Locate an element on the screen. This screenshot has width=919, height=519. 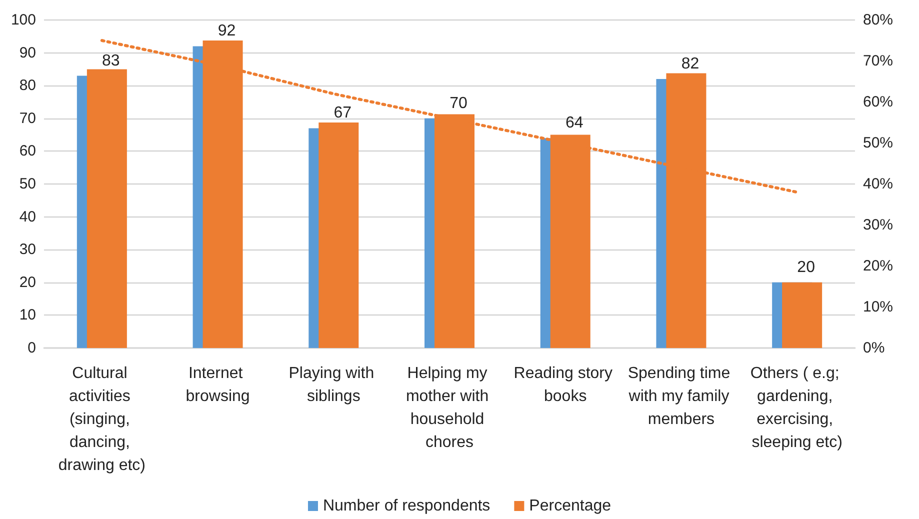
y-tick-label: 80 is located at coordinates (27, 85).